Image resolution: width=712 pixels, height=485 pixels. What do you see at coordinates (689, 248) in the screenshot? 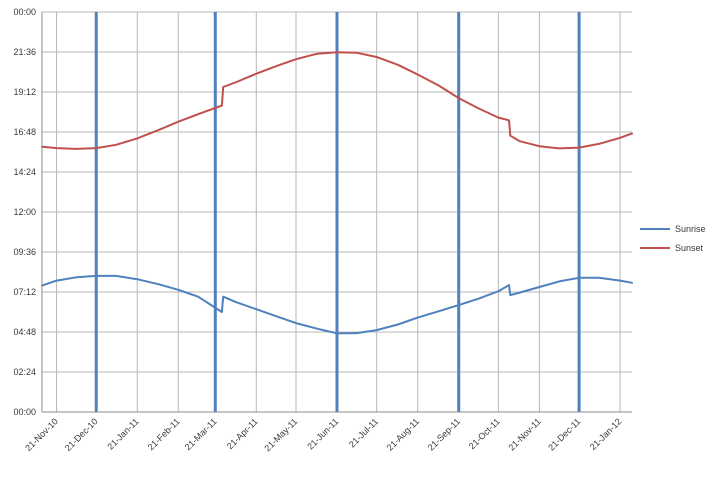
I see `legend-label-sunset: Sunset` at bounding box center [689, 248].